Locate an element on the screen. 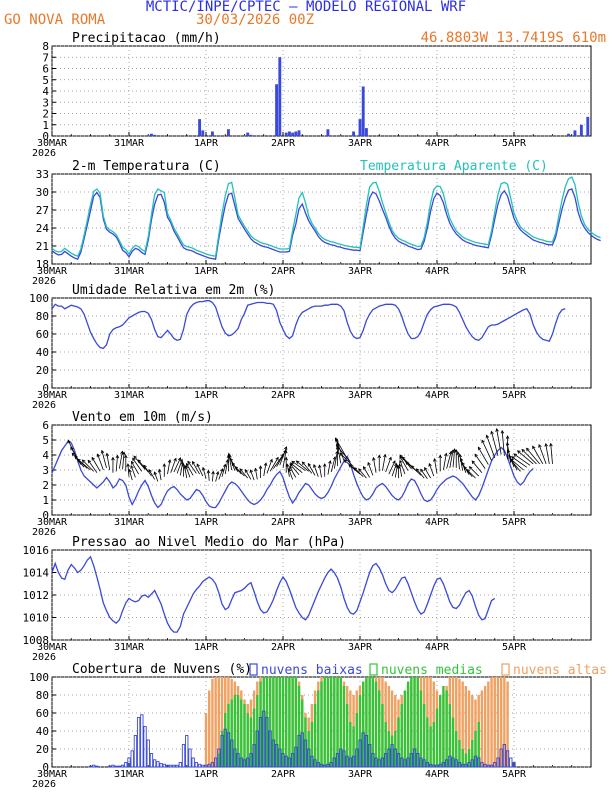 The image size is (612, 792). pressure-xlabel: 30MAR is located at coordinates (52, 647).